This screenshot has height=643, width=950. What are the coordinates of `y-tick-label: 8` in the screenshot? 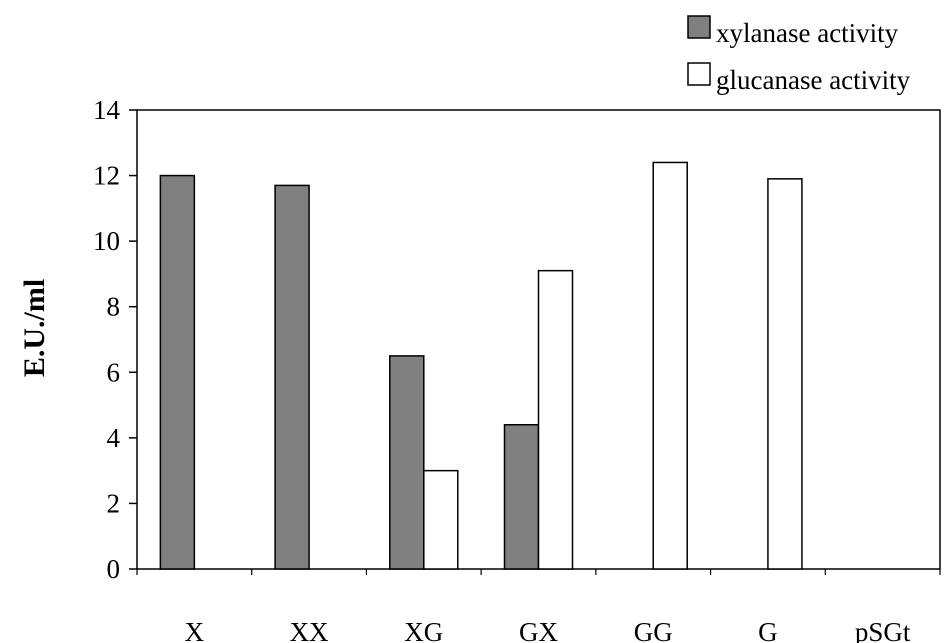 It's located at (114, 307).